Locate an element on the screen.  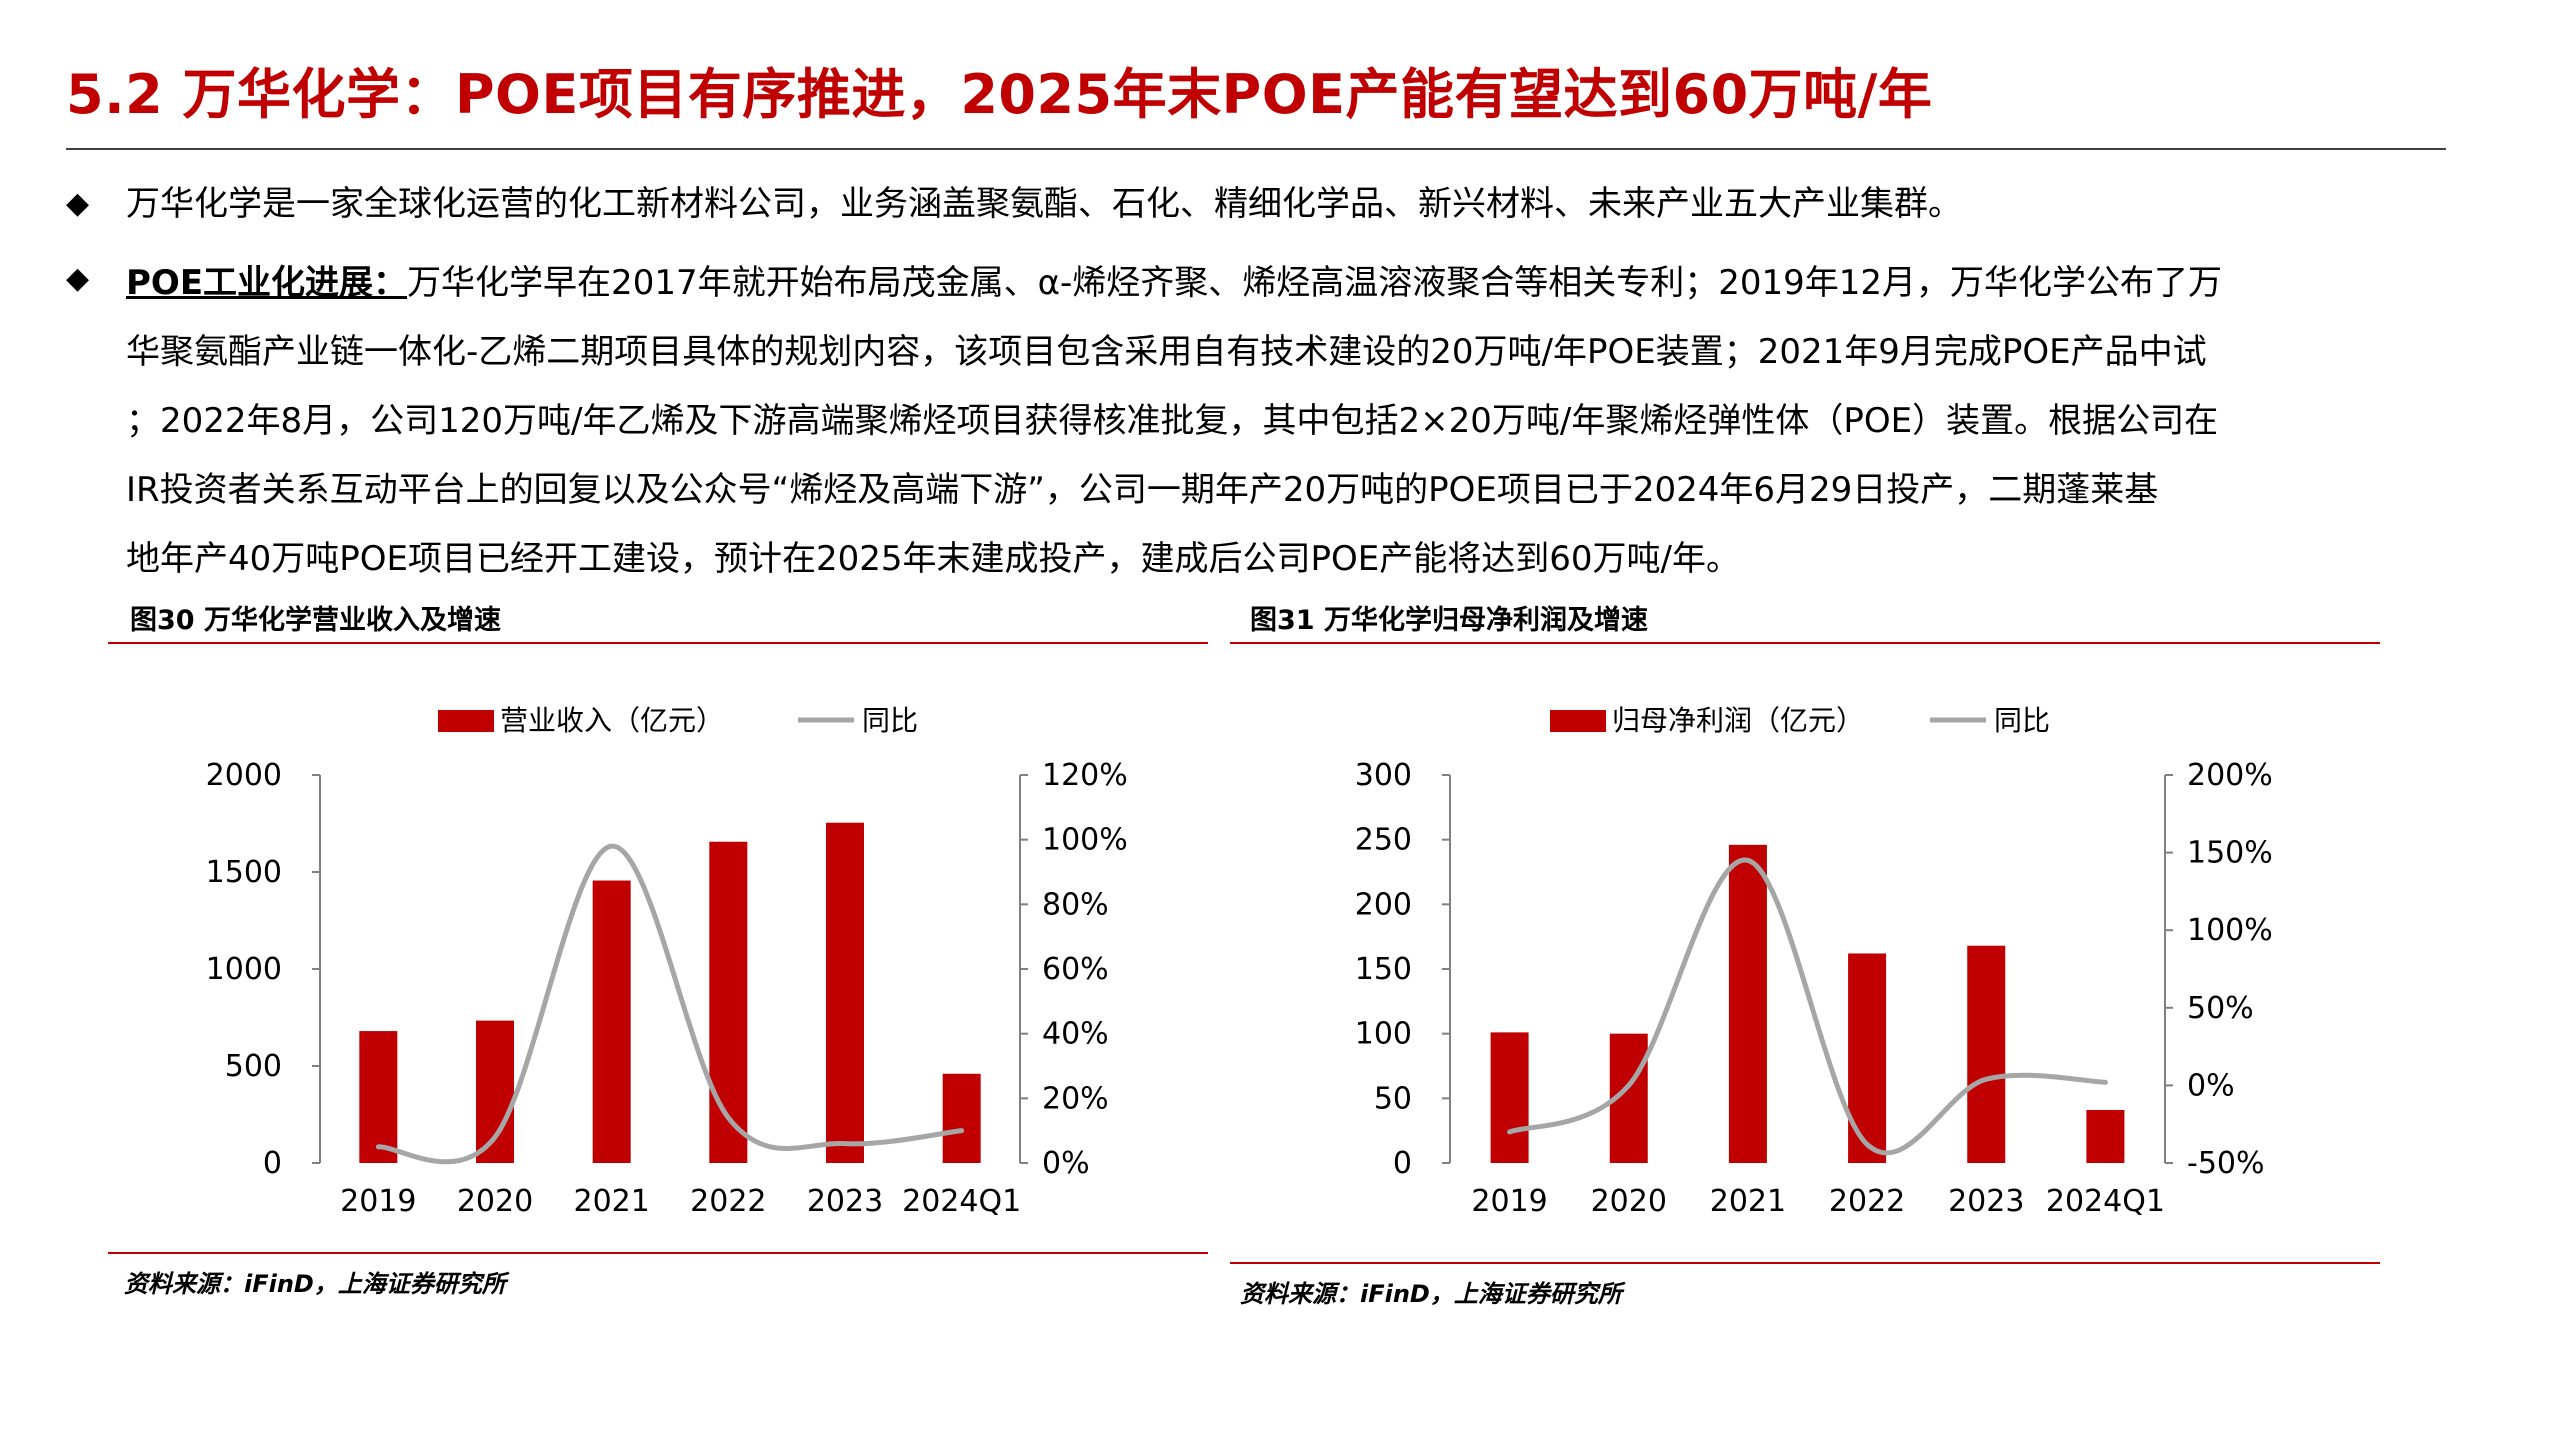
left-axis-tick-label: 1500 is located at coordinates (244, 872).